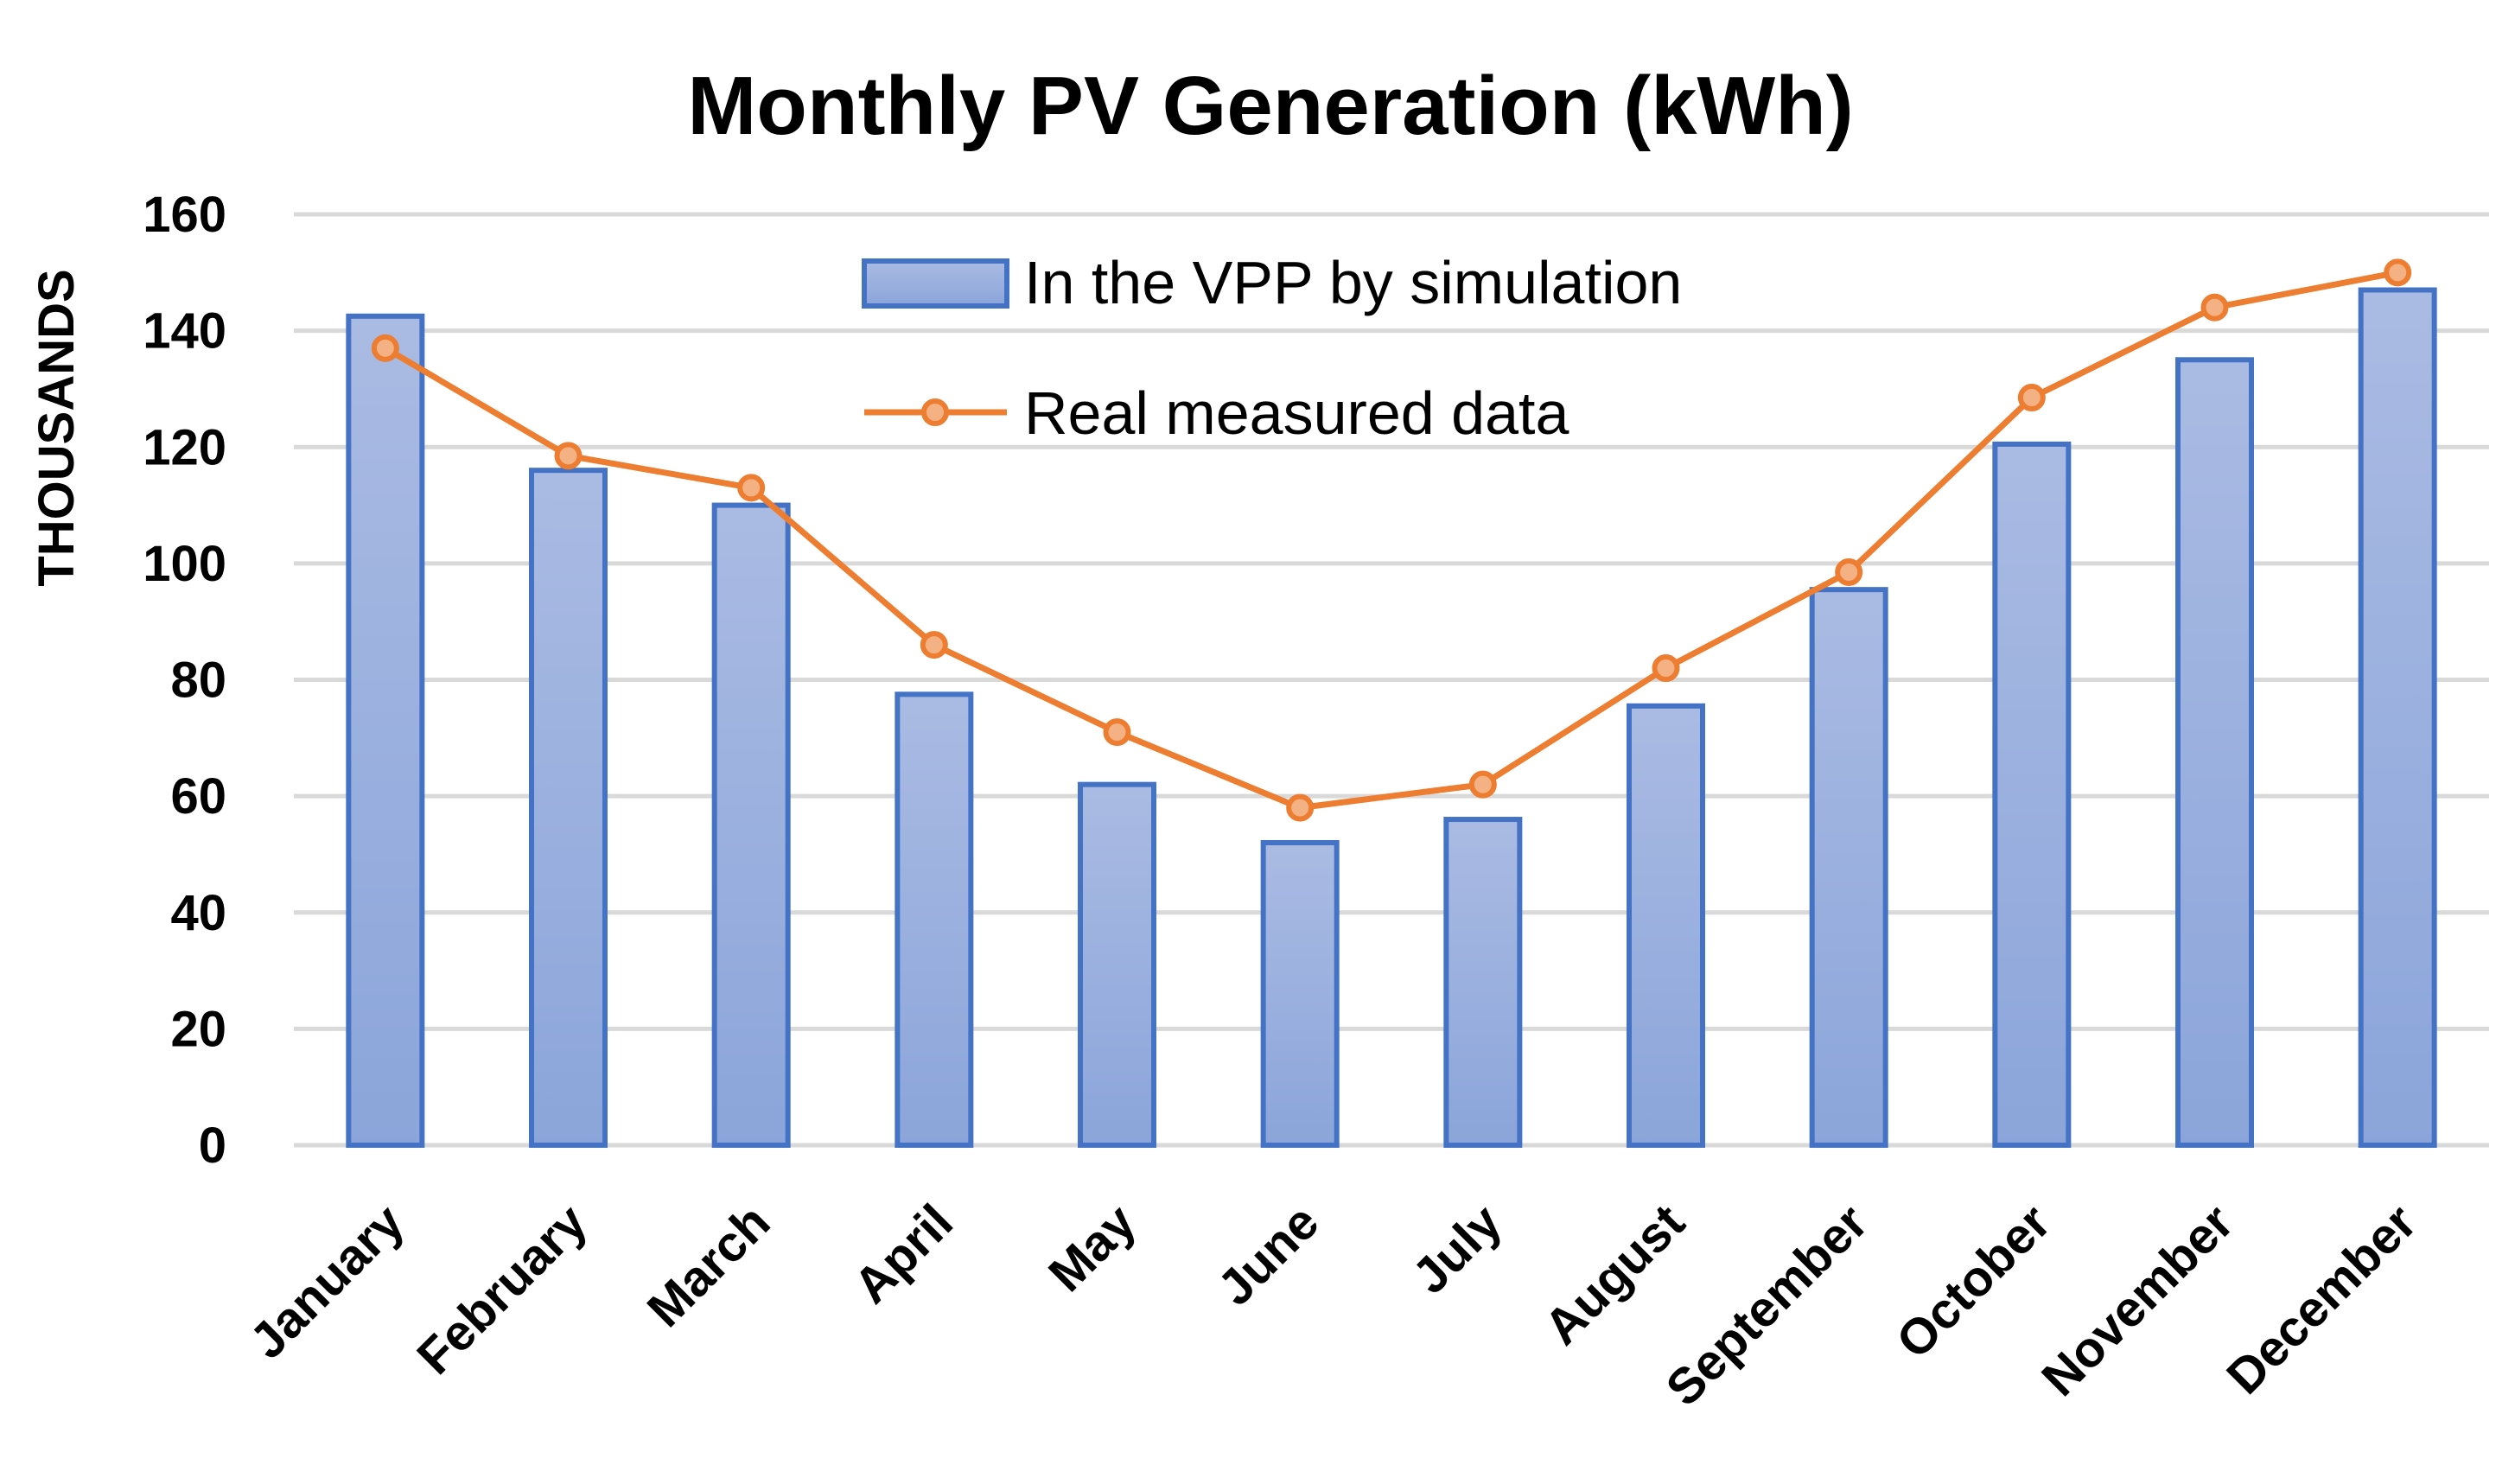 The width and height of the screenshot is (2515, 1484). I want to click on point-january, so click(385, 348).